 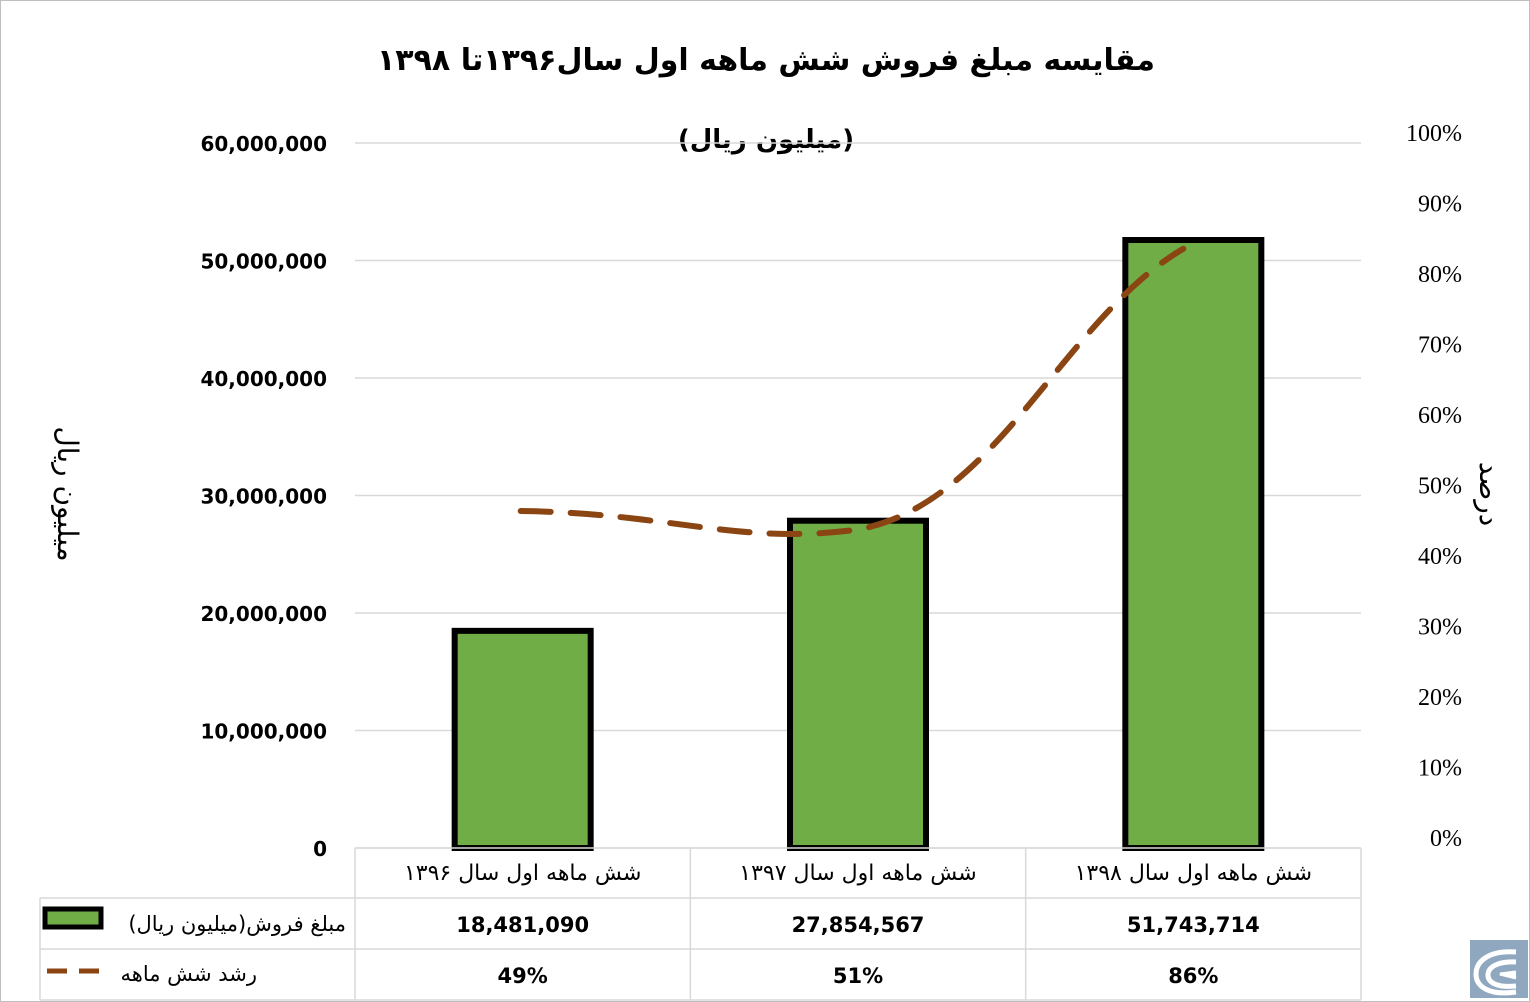 I want to click on right-tick-label: 30%, so click(x=1440, y=628).